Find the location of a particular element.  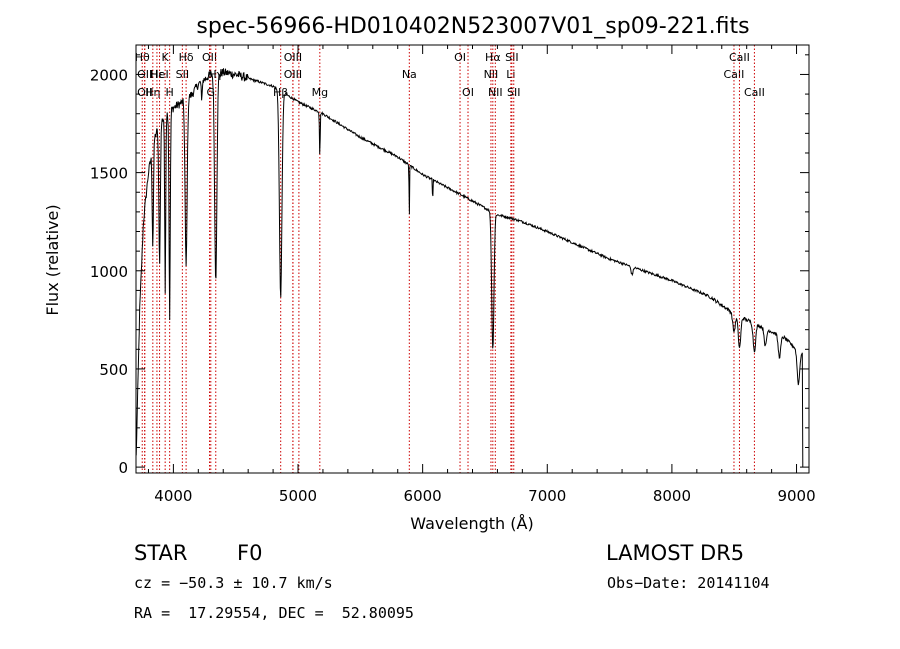

y-tick-label: 1500 is located at coordinates (109, 174).